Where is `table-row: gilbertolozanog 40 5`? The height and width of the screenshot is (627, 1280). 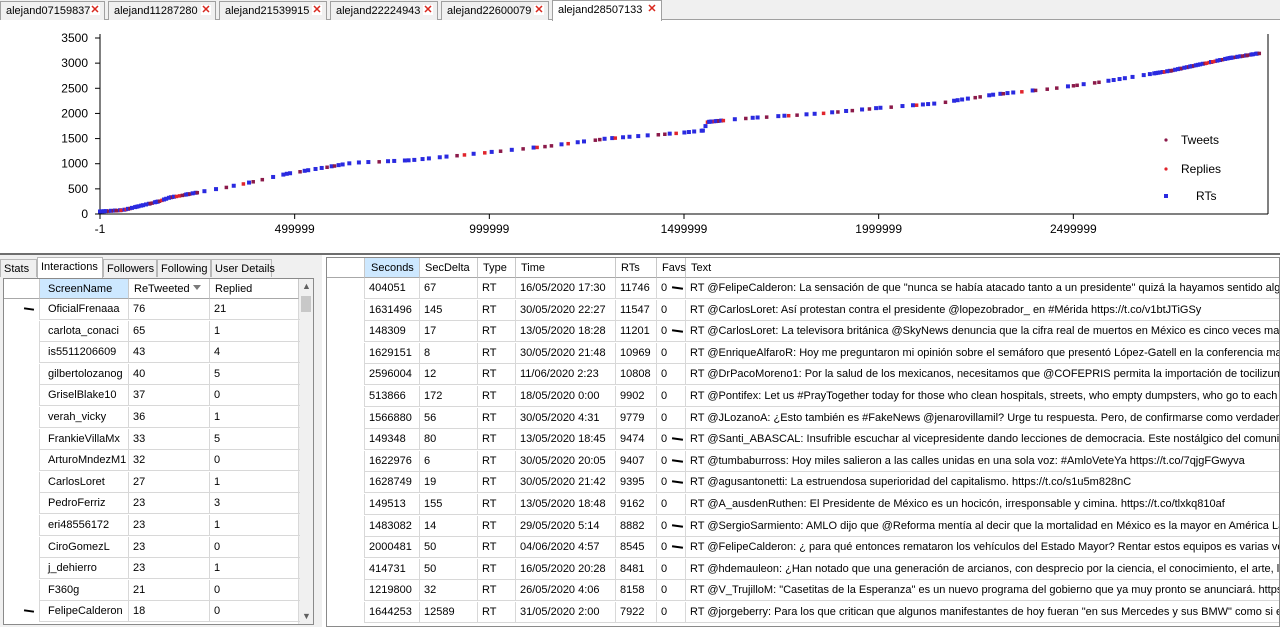 table-row: gilbertolozanog 40 5 is located at coordinates (152, 374).